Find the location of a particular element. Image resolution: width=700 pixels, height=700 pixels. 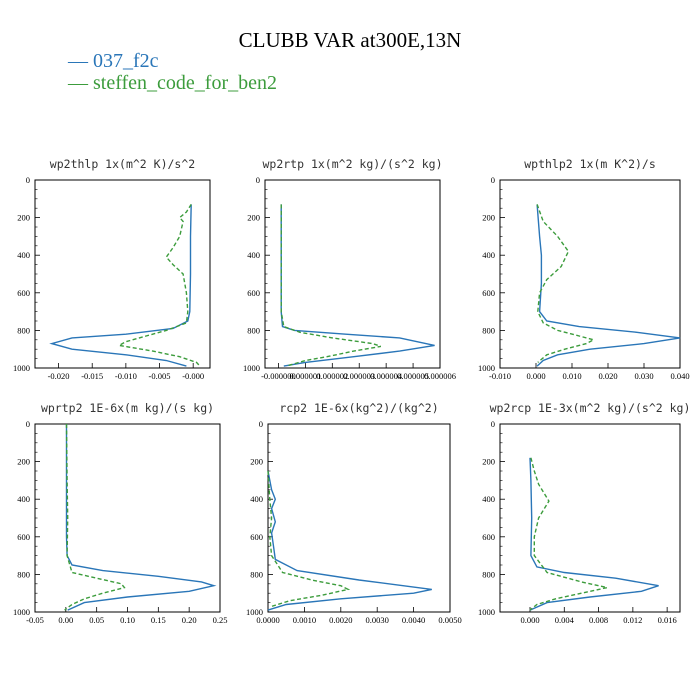

legend: — 037_f2c — steffen_code_for_ben2 is located at coordinates (172, 72).